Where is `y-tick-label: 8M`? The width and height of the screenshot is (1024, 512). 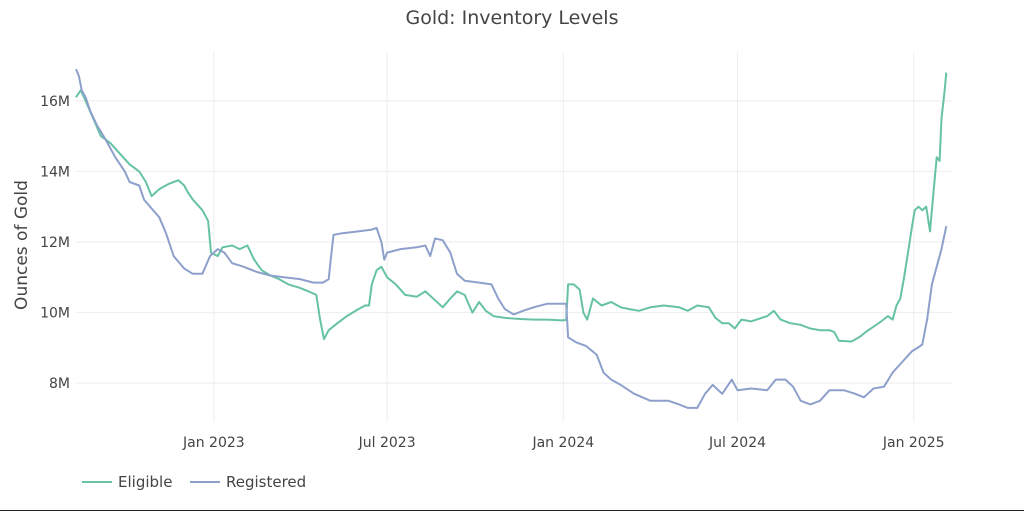
y-tick-label: 8M is located at coordinates (59, 384).